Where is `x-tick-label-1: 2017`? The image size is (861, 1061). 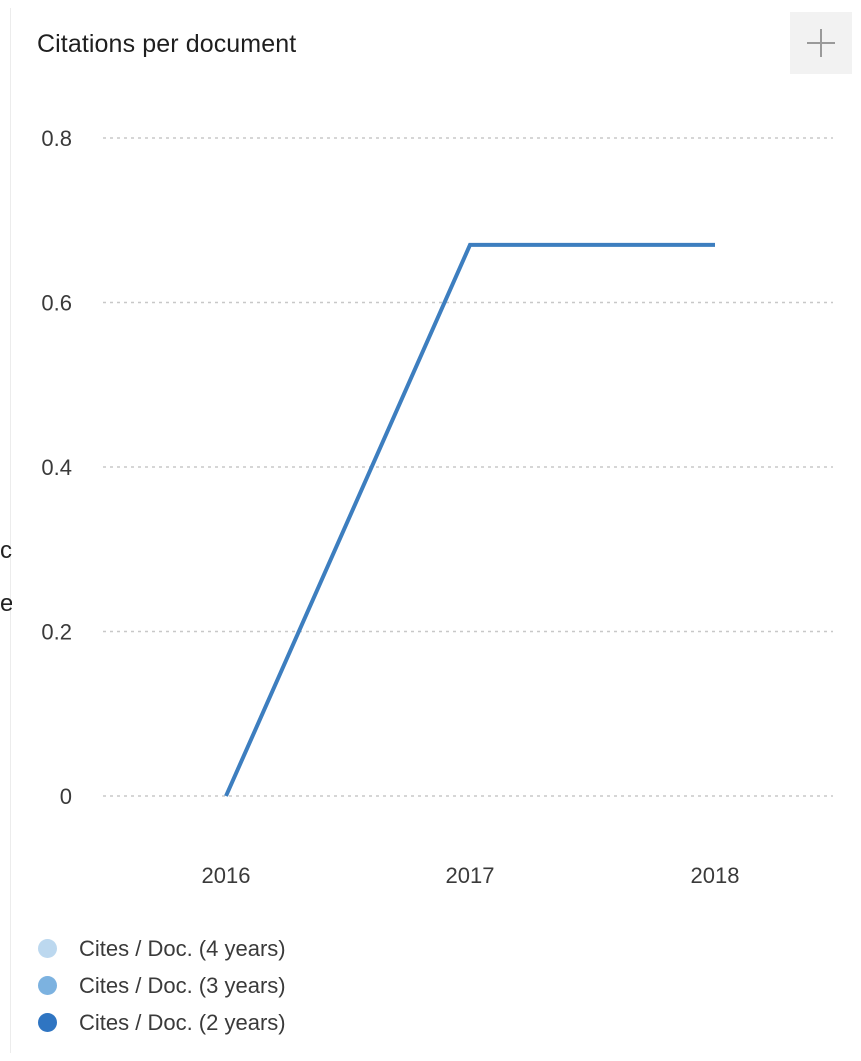
x-tick-label-1: 2017 is located at coordinates (470, 875).